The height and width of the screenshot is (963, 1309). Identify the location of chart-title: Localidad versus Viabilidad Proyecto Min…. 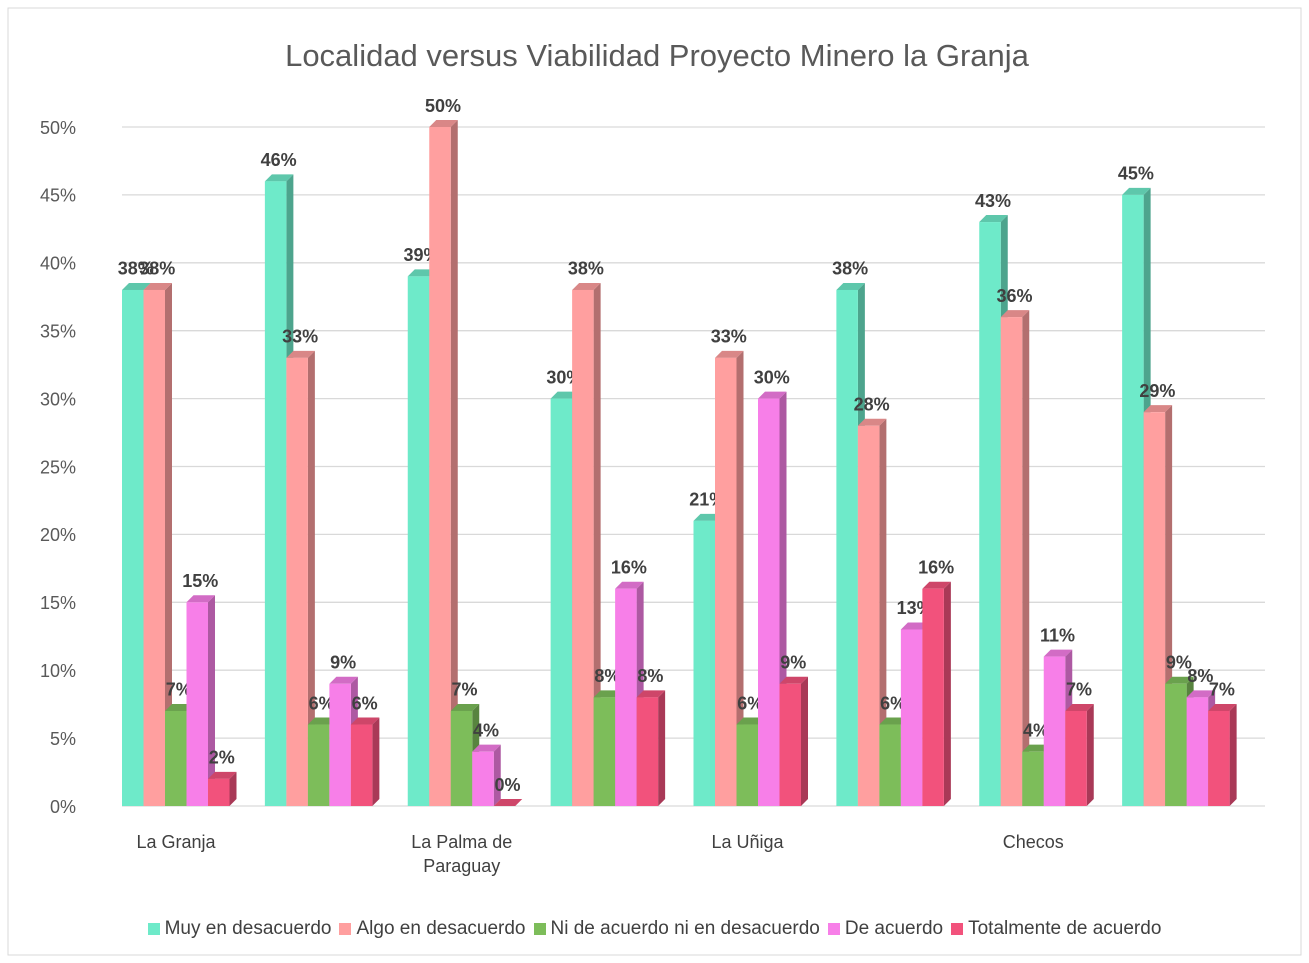
(657, 55).